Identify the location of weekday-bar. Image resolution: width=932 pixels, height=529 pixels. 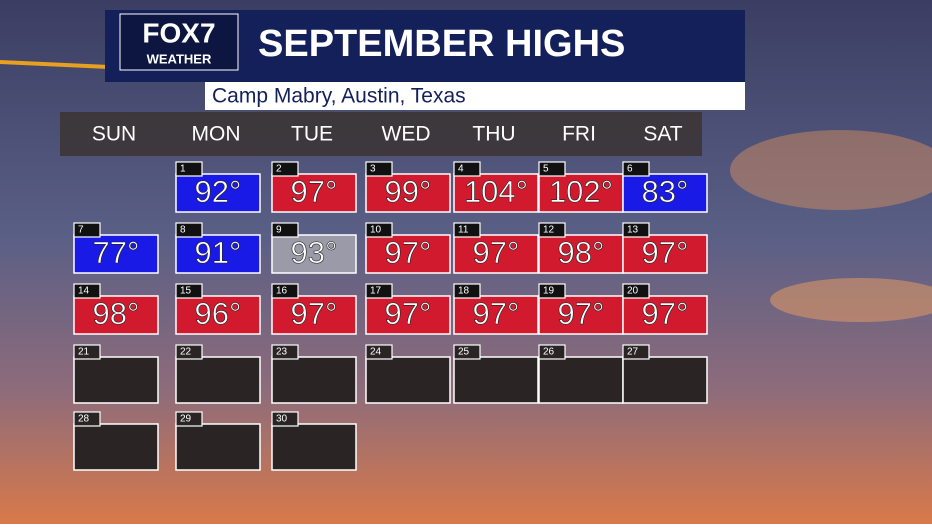
(381, 134).